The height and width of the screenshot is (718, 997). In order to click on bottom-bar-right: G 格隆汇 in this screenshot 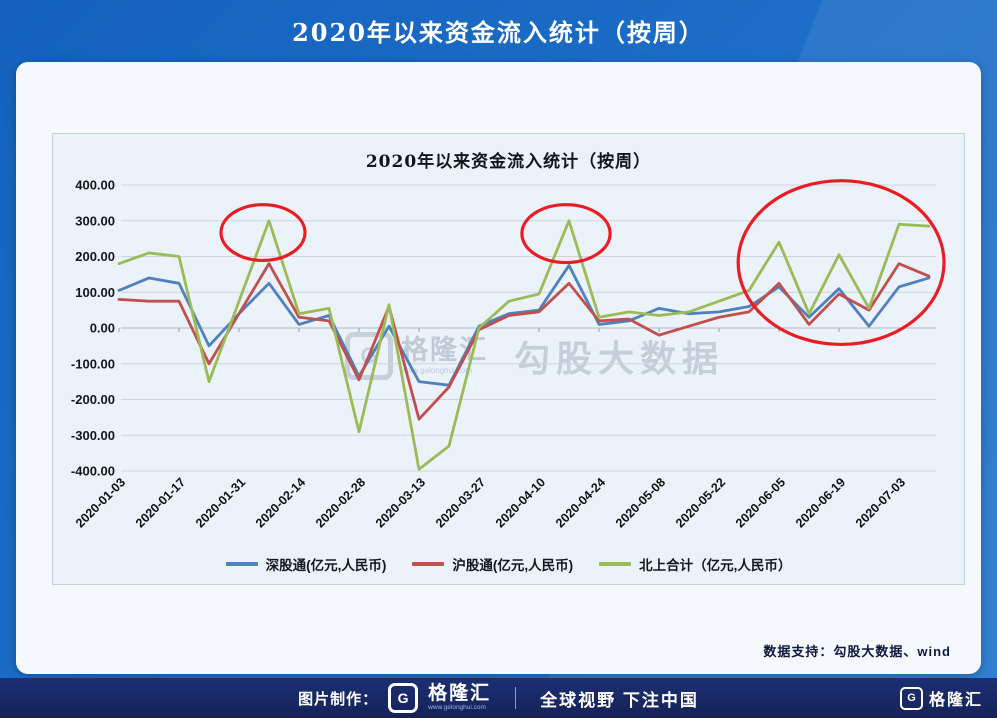, I will do `click(941, 698)`.